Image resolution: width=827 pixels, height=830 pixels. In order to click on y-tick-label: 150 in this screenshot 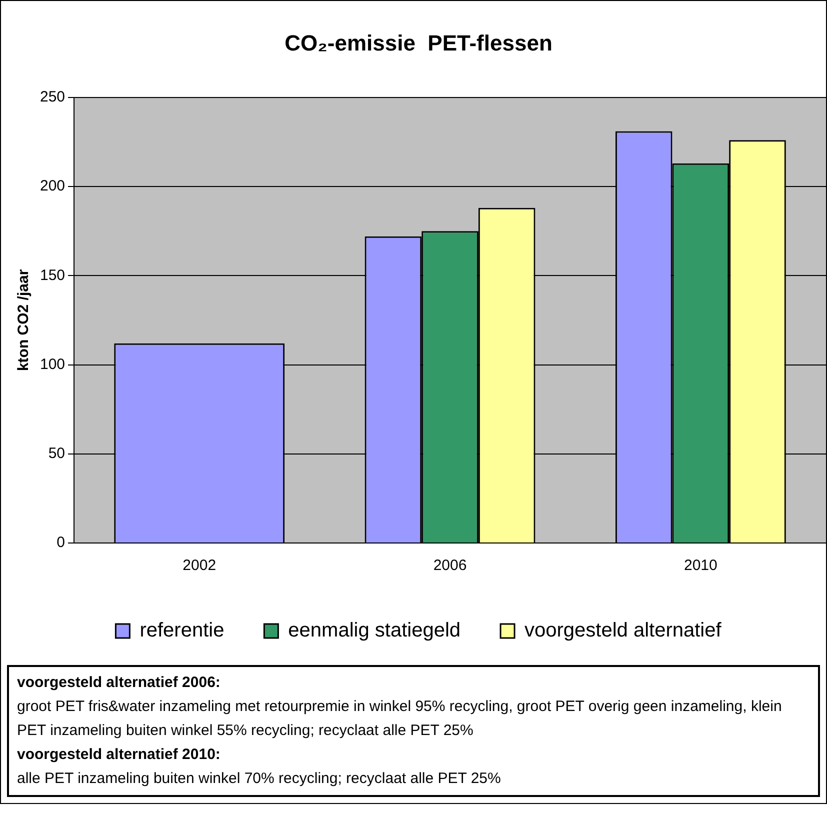, I will do `click(53, 275)`.